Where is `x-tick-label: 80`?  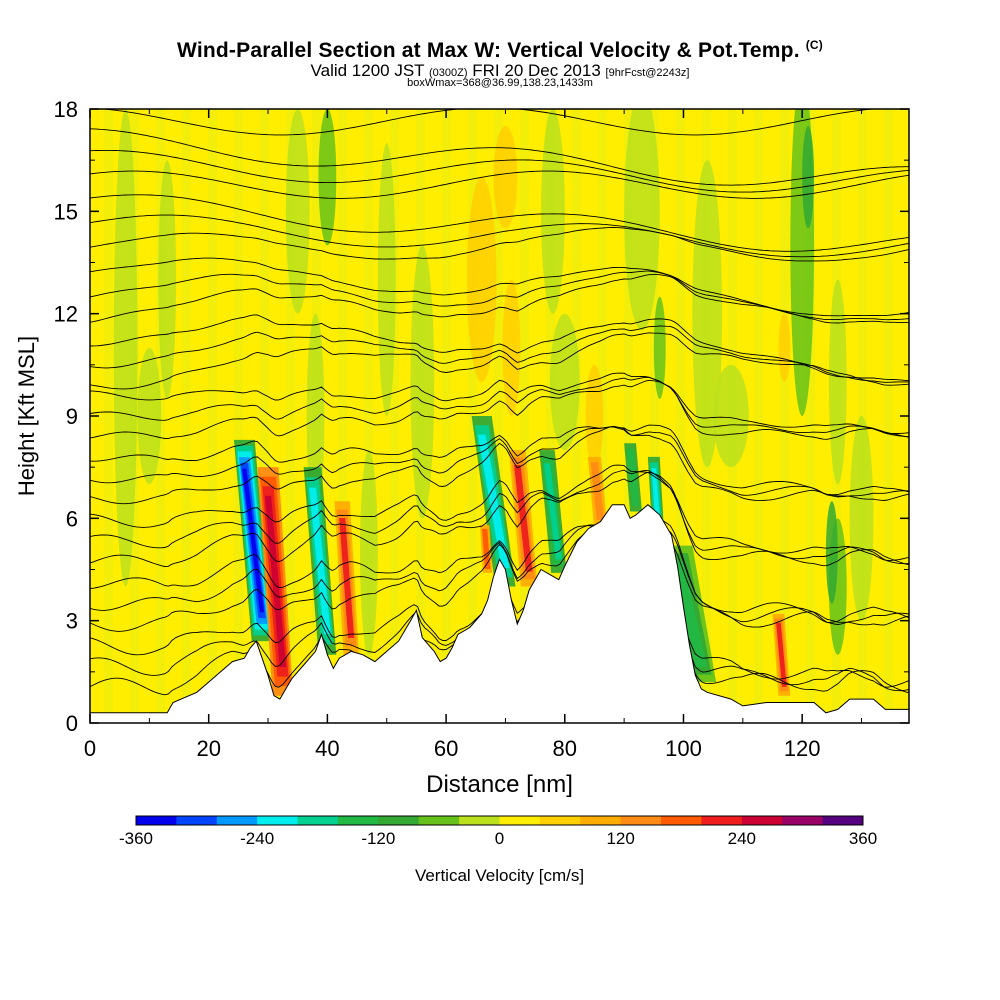
x-tick-label: 80 is located at coordinates (565, 748).